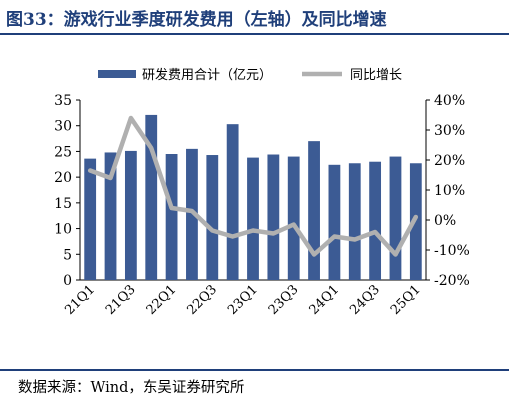 The image size is (509, 402). I want to click on yoy-point-23Q3, so click(293, 224).